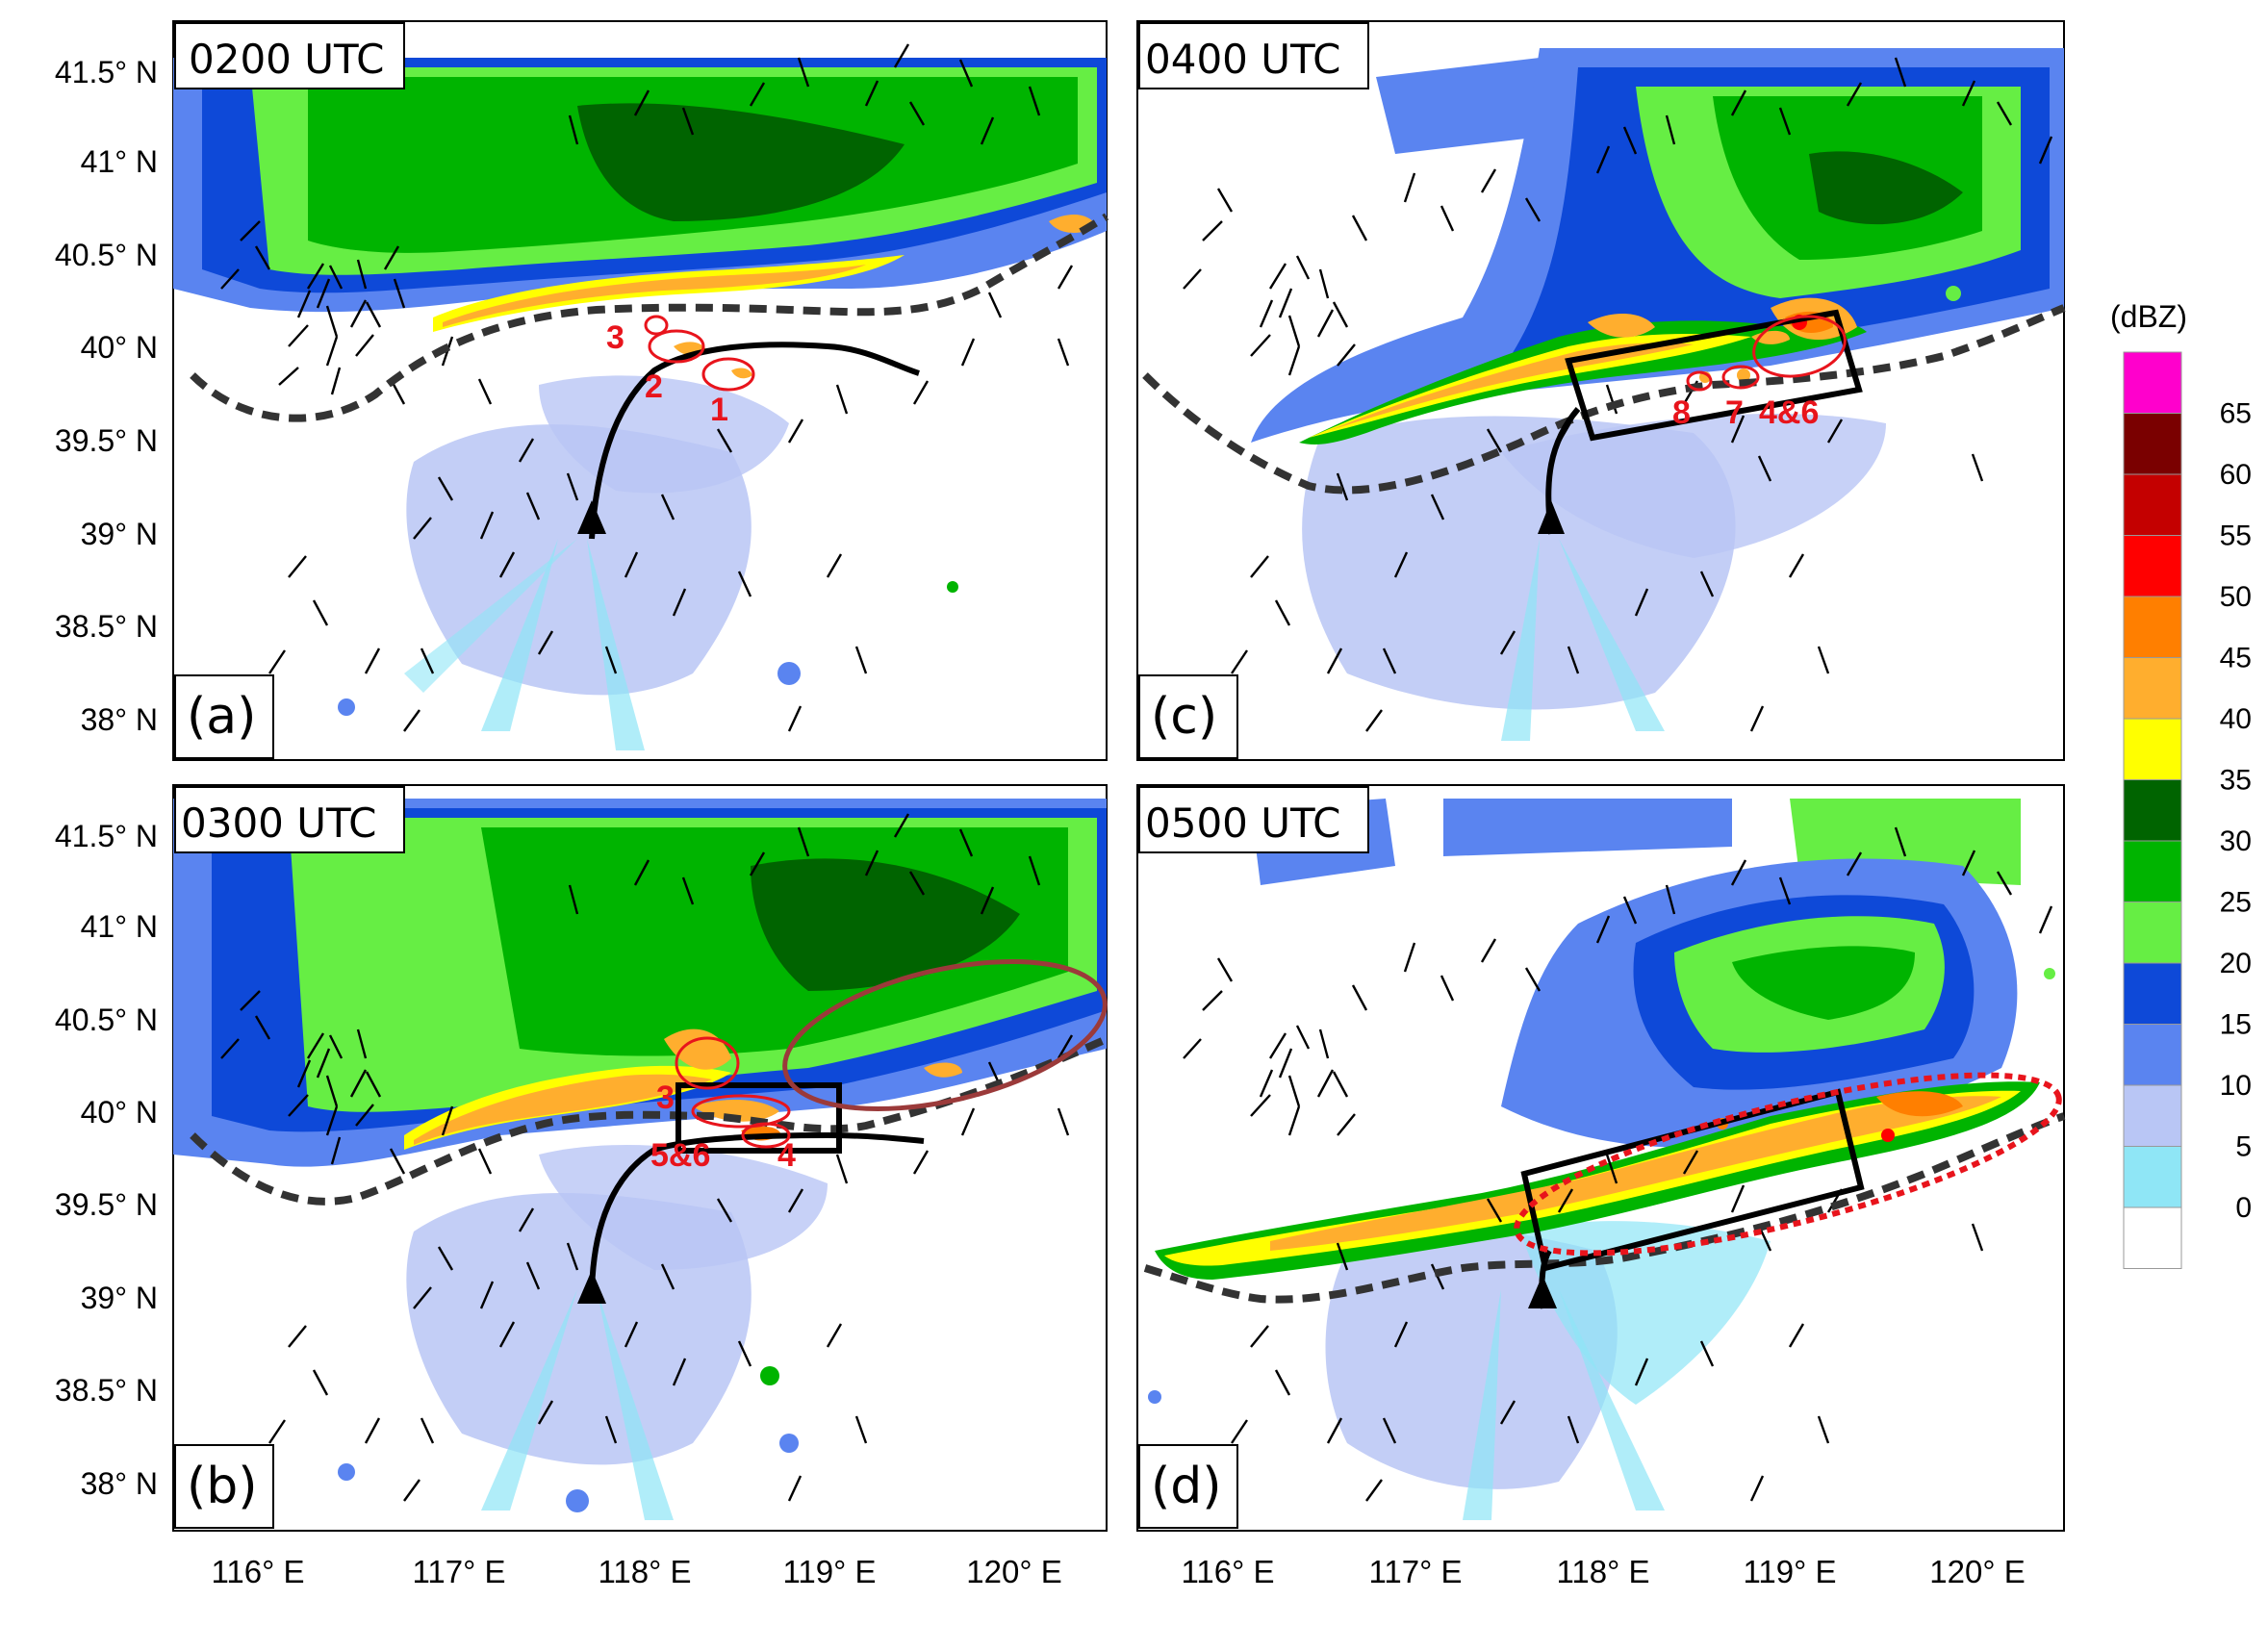  Describe the element at coordinates (1243, 59) in the screenshot. I see `time-label: 0400 UTC` at that location.